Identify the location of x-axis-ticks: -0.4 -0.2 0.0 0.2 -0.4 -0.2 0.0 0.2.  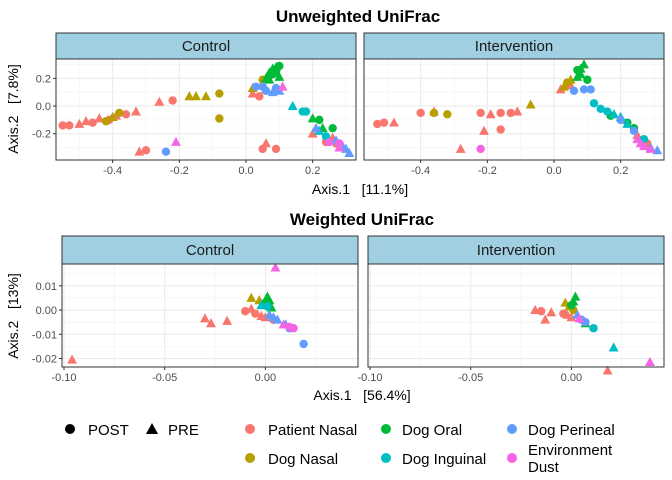
(365, 168).